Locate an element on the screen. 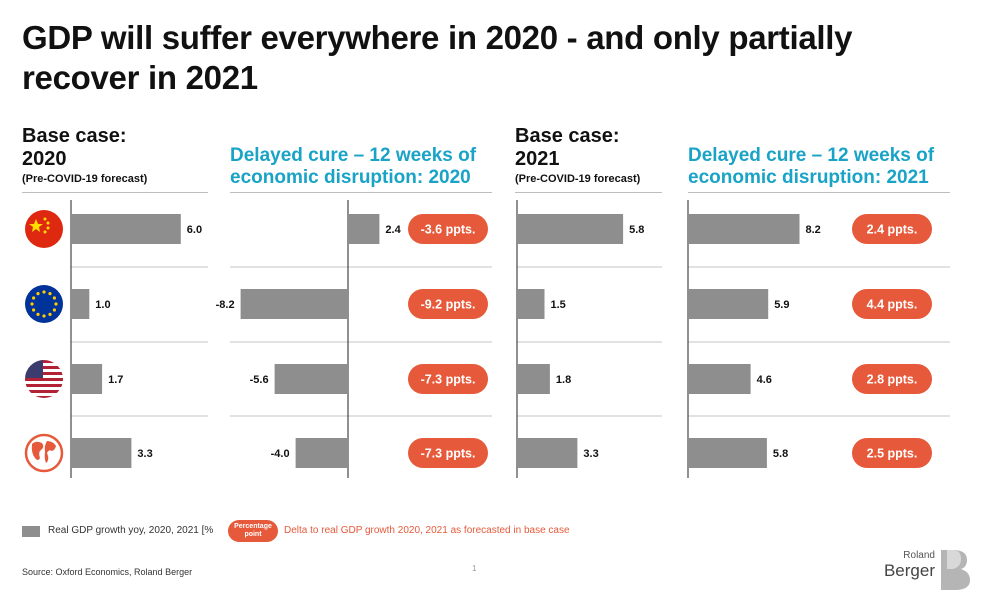 This screenshot has width=1000, height=596. header-base-2021-line1: Base case: is located at coordinates (567, 136).